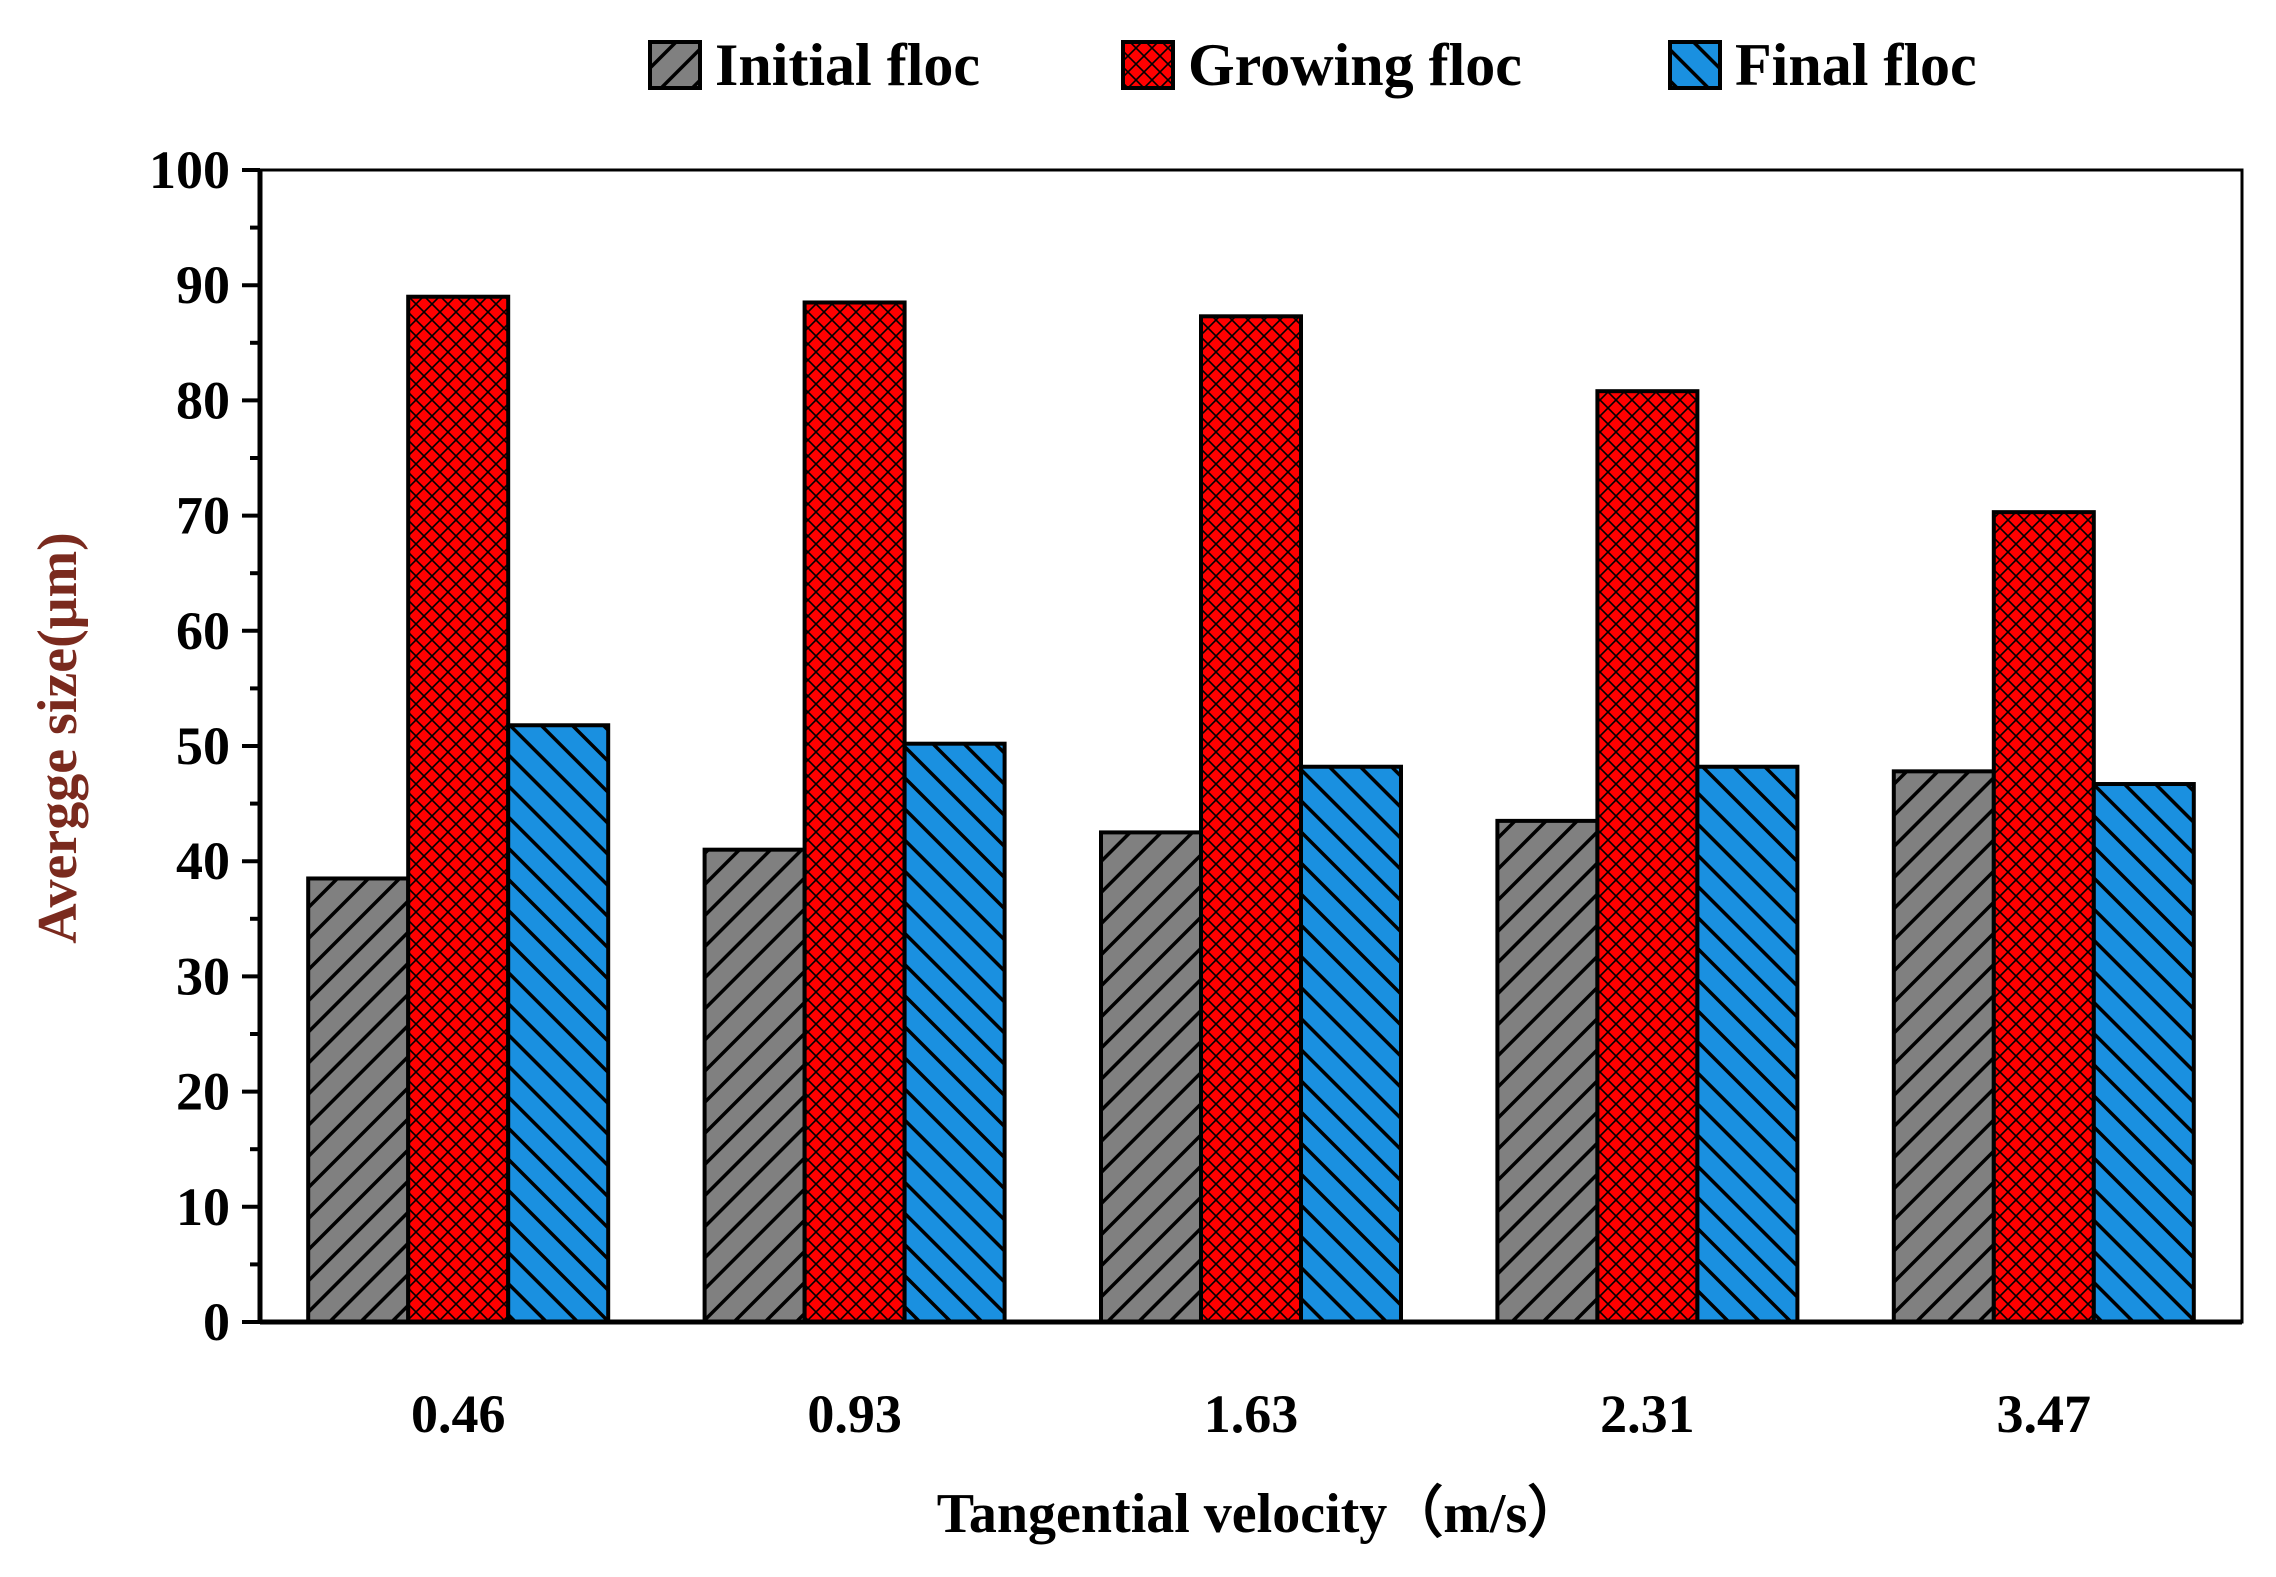 The image size is (2276, 1577). Describe the element at coordinates (954, 1032) in the screenshot. I see `bar-final-0.93` at that location.